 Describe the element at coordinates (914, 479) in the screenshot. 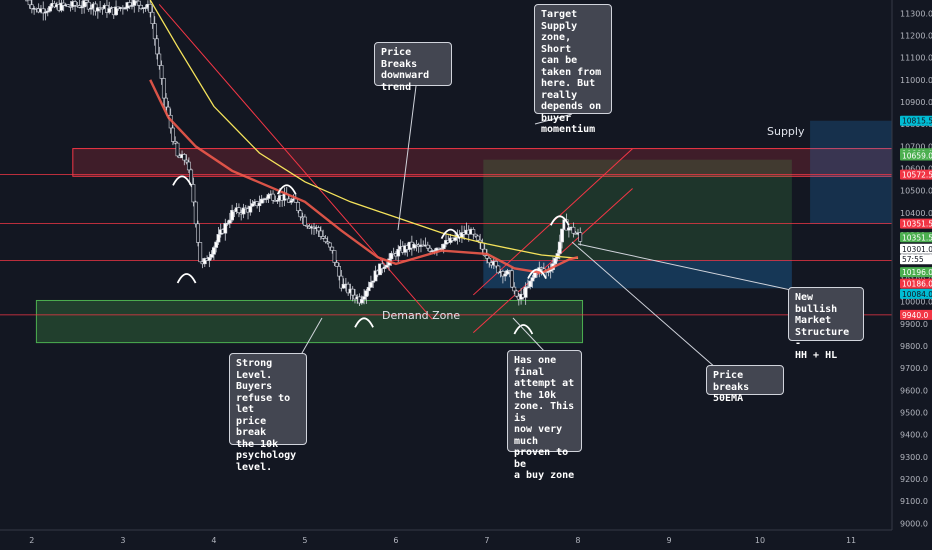

I see `y-tick-label: 9200.0` at that location.